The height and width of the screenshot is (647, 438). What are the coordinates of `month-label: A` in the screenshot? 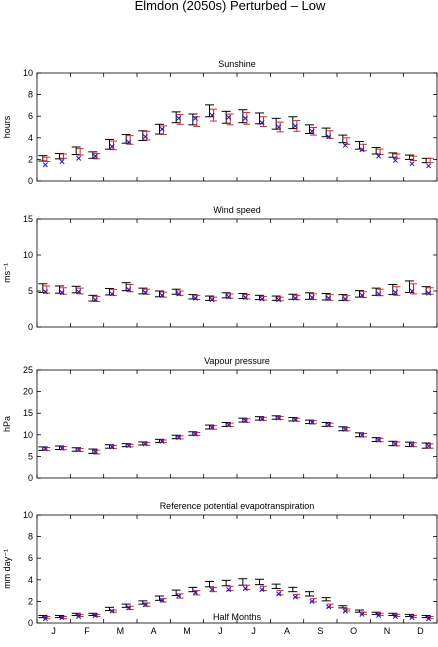 It's located at (154, 631).